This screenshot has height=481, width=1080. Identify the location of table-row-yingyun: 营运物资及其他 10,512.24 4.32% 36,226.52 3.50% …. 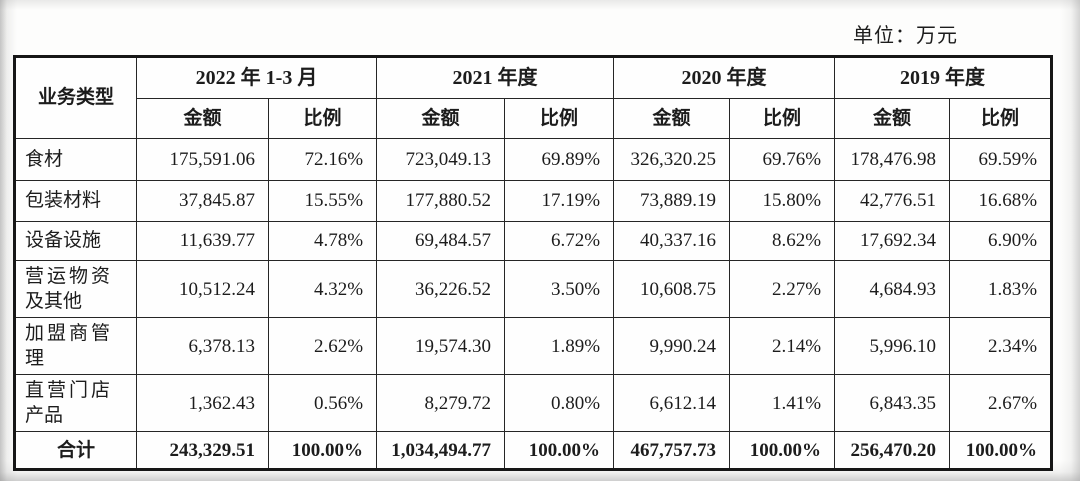
(533, 289).